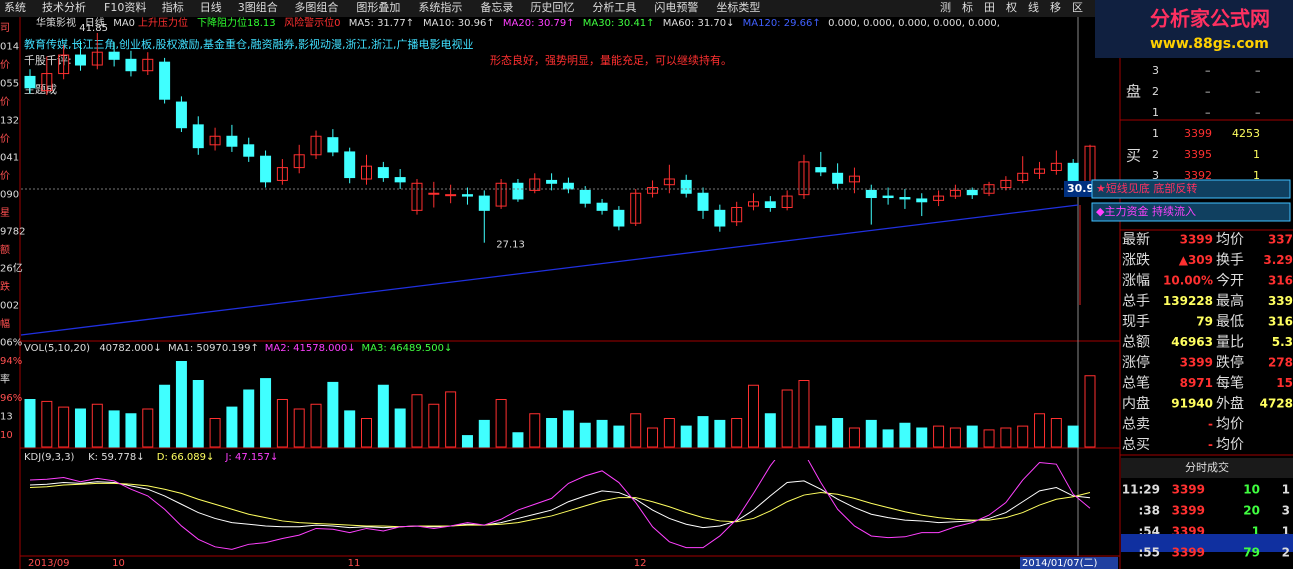 Image resolution: width=1293 pixels, height=569 pixels. What do you see at coordinates (738, 7) in the screenshot?
I see `toolbar-item: 坐标类型` at bounding box center [738, 7].